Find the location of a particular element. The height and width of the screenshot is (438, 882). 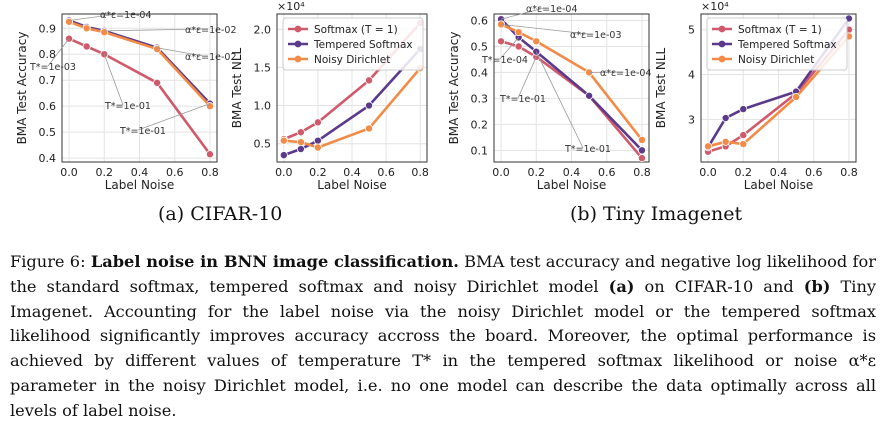

p1-ytick-label: 0.4 is located at coordinates (48, 158).